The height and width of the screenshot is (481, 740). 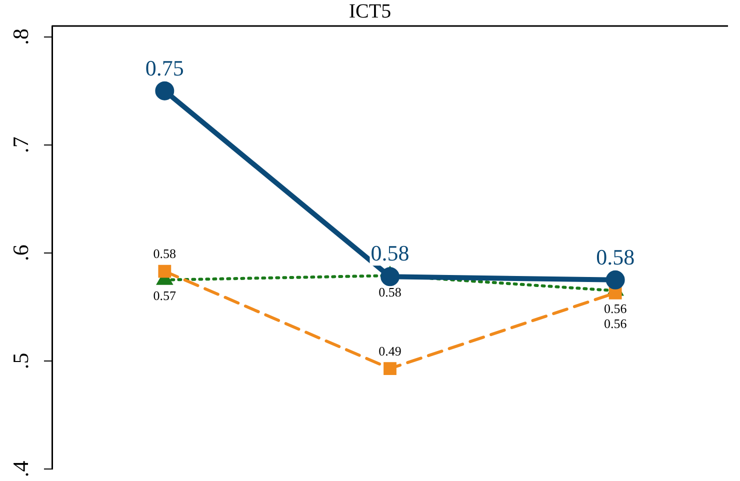 I want to click on y-tick-label: .7, so click(x=20, y=145).